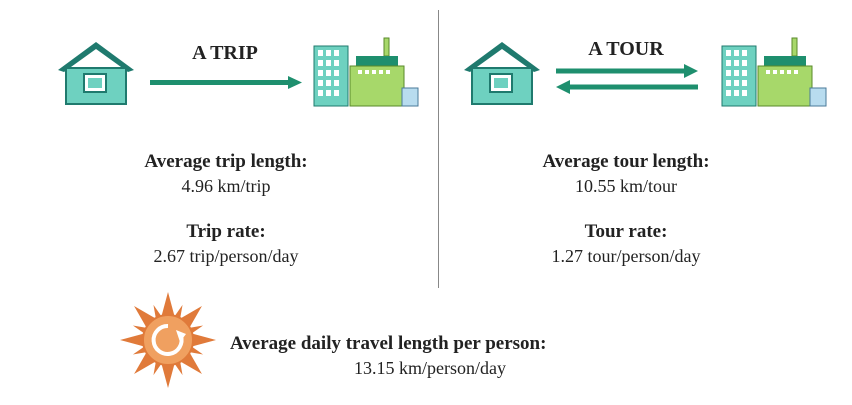  I want to click on trip-length-heading: Average trip length:, so click(226, 161).